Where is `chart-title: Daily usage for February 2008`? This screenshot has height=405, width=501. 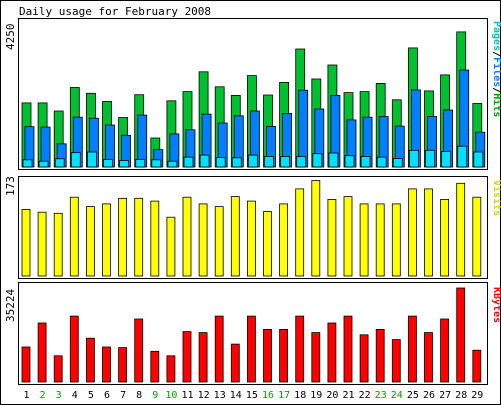 chart-title: Daily usage for February 2008 is located at coordinates (115, 11).